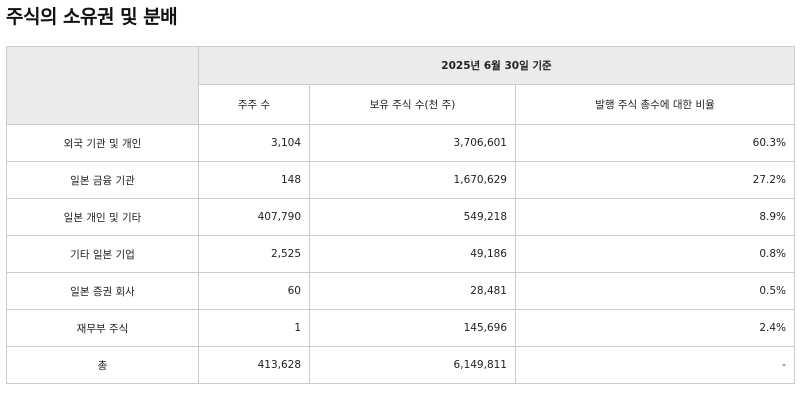  I want to click on table-corner-cell, so click(102, 85).